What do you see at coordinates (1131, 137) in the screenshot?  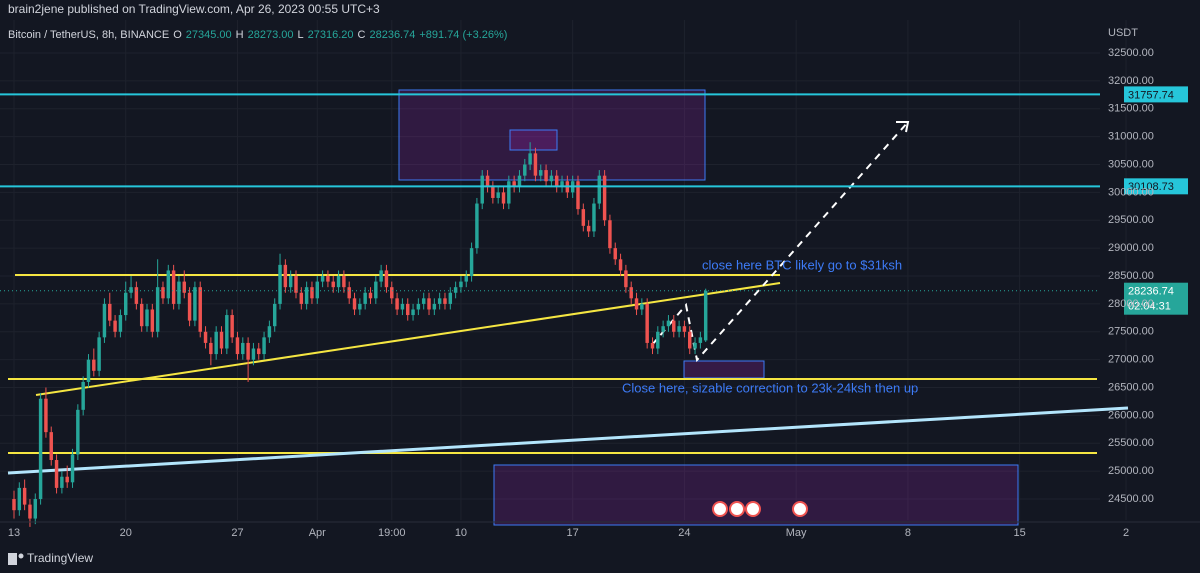 I see `y-tick-label: 31000.00` at bounding box center [1131, 137].